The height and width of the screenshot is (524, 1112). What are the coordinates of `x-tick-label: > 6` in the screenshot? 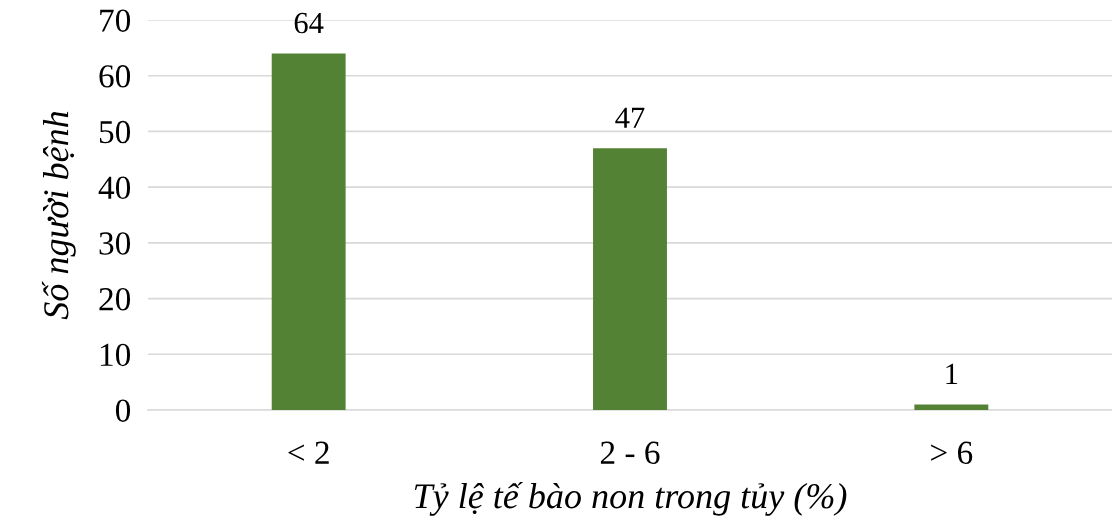 It's located at (952, 453).